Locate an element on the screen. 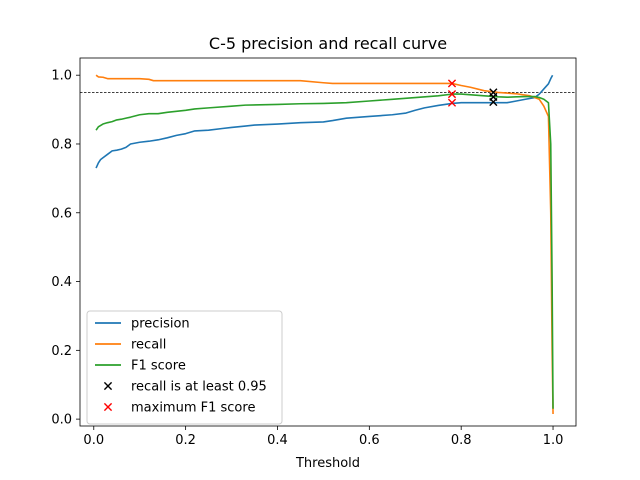 This screenshot has width=640, height=480. legend-entry: recall is located at coordinates (130, 345).